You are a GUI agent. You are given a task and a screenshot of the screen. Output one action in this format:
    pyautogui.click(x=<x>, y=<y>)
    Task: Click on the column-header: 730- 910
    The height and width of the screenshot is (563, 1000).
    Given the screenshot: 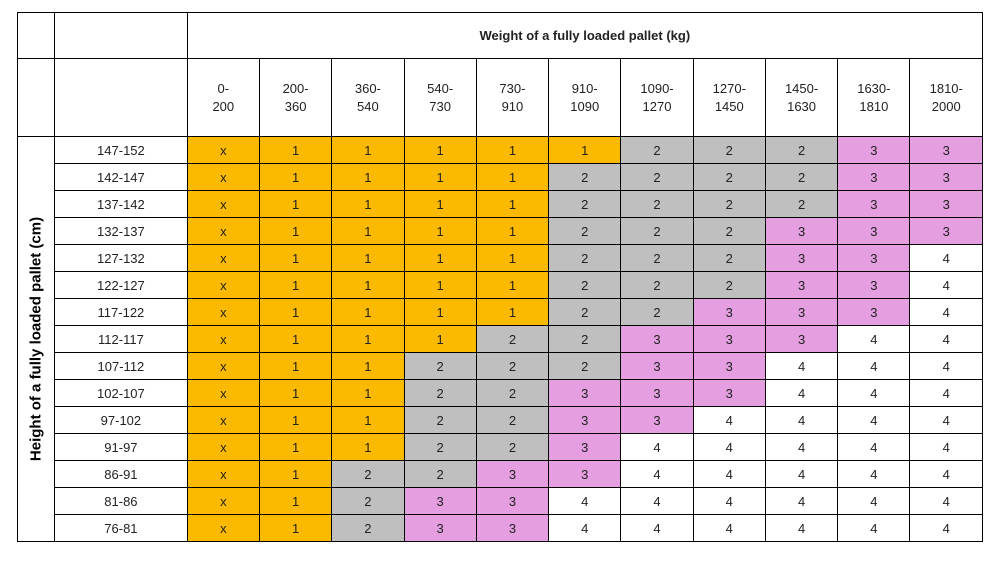 What is the action you would take?
    pyautogui.click(x=512, y=97)
    